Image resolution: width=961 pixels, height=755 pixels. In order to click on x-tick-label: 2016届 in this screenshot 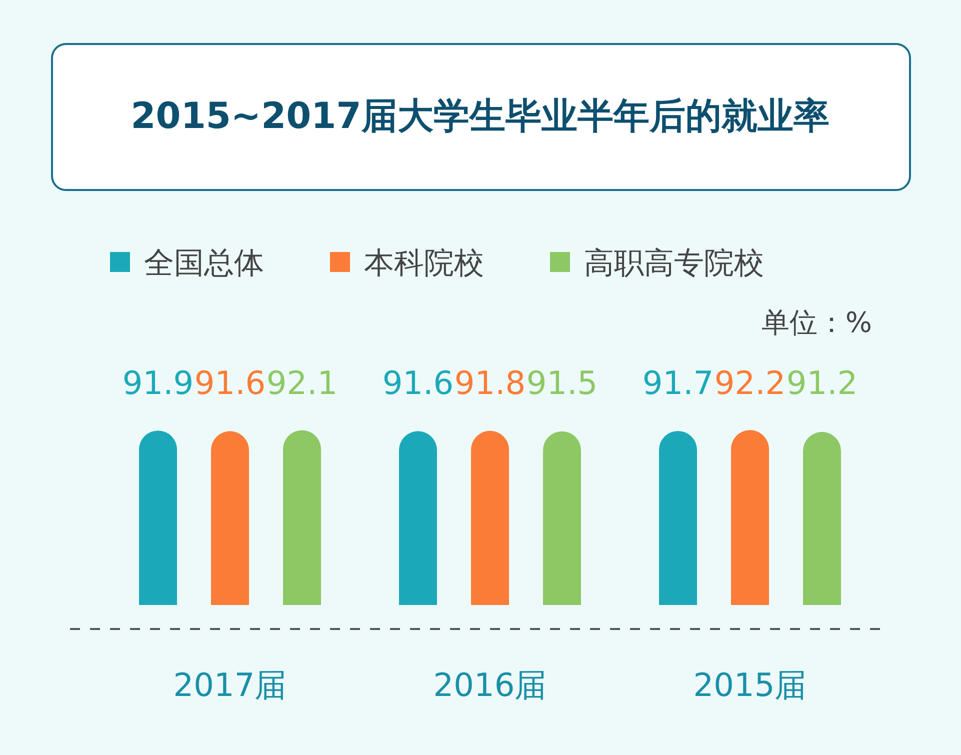, I will do `click(490, 685)`.